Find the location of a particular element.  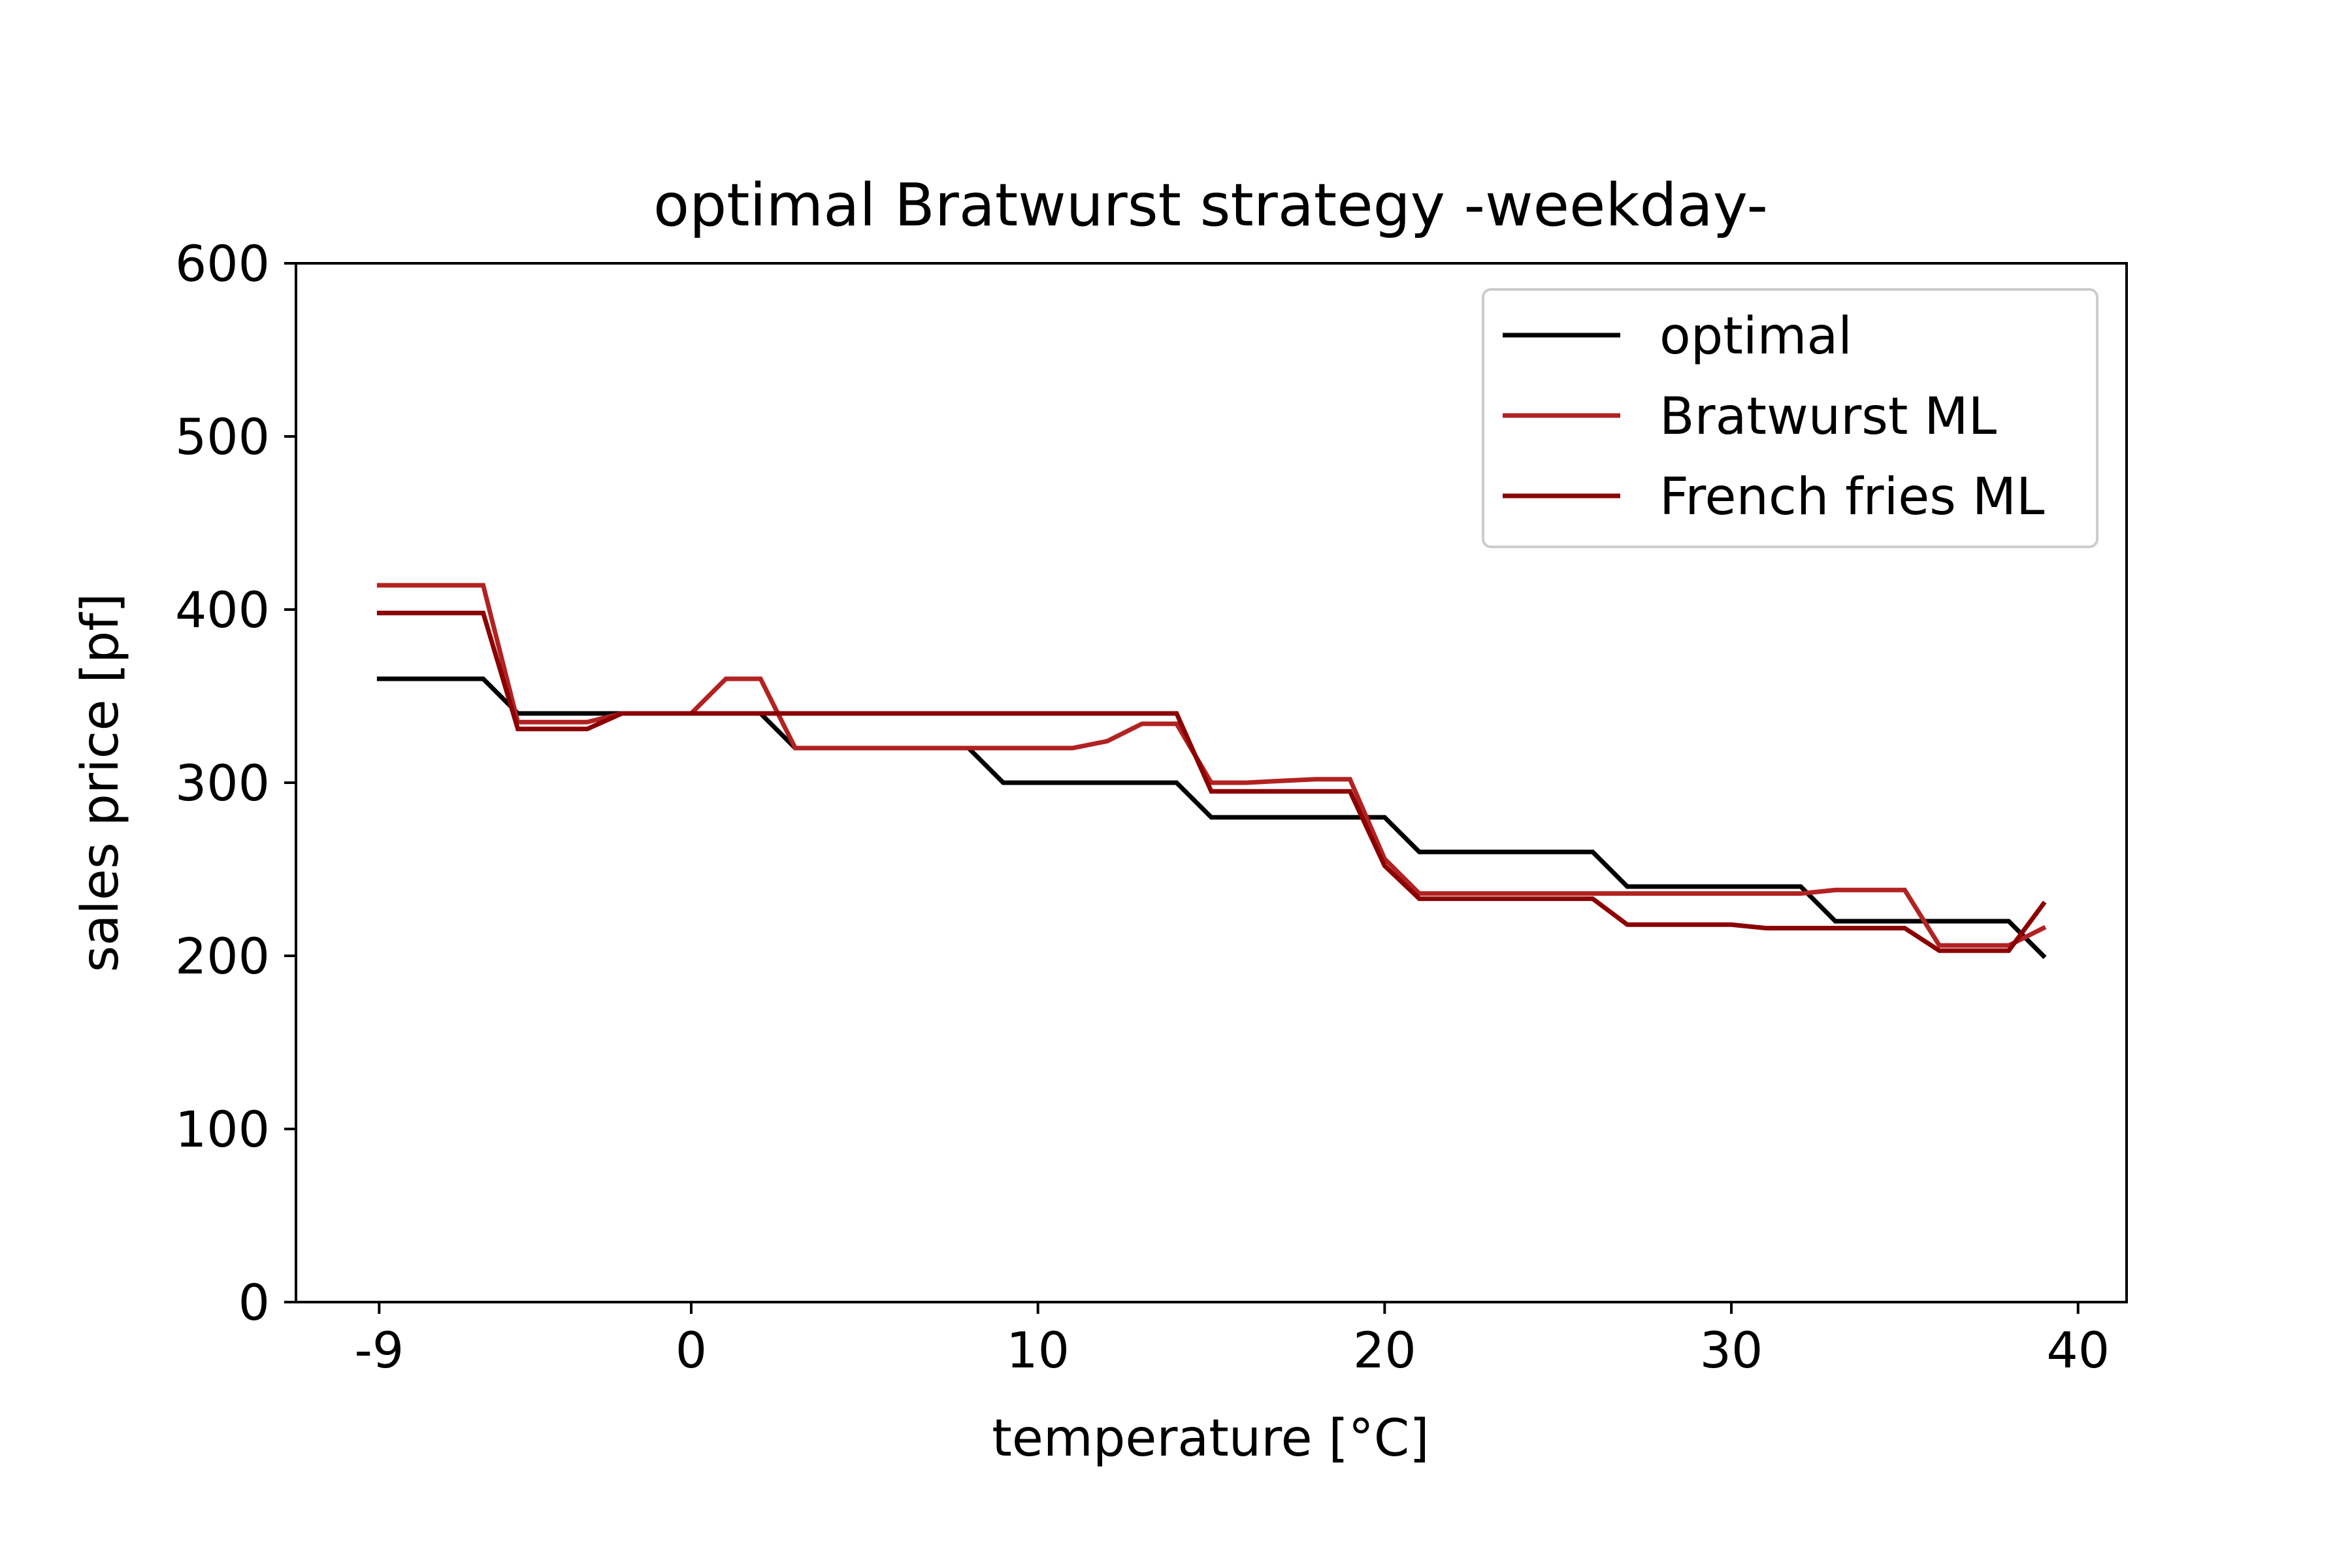

y-axis-label: sales price [pf] is located at coordinates (100, 782).